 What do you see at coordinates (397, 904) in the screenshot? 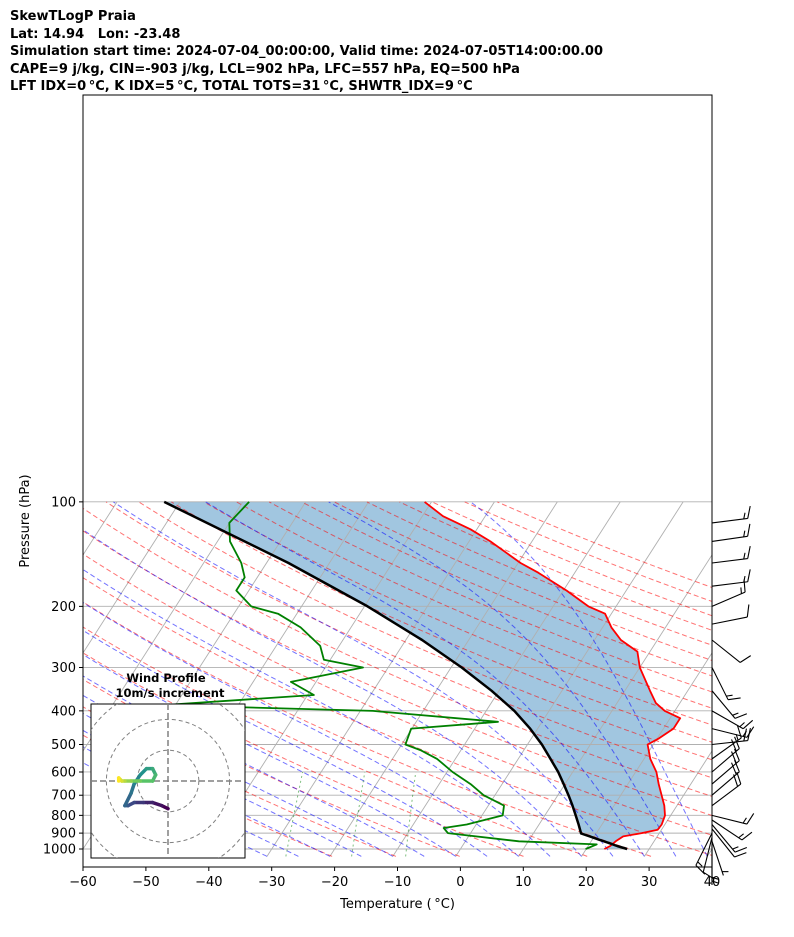
I see `x-axis-label: Temperature ( °C)` at bounding box center [397, 904].